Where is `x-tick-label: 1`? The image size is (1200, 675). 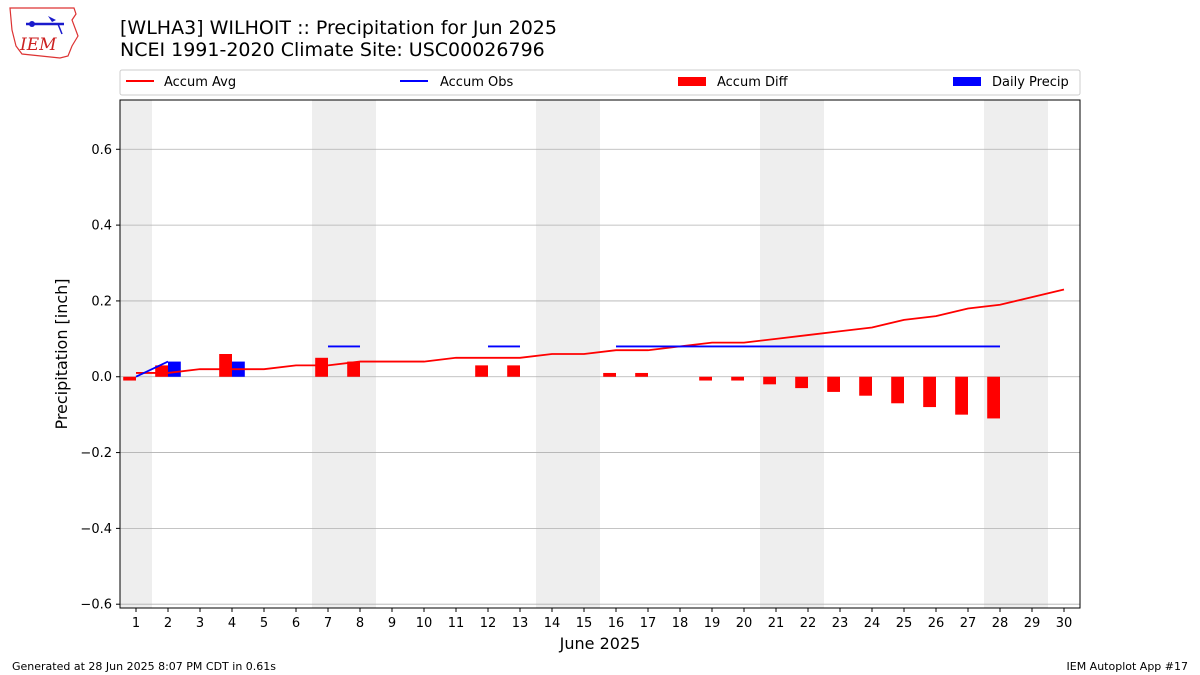
x-tick-label: 1 is located at coordinates (136, 623).